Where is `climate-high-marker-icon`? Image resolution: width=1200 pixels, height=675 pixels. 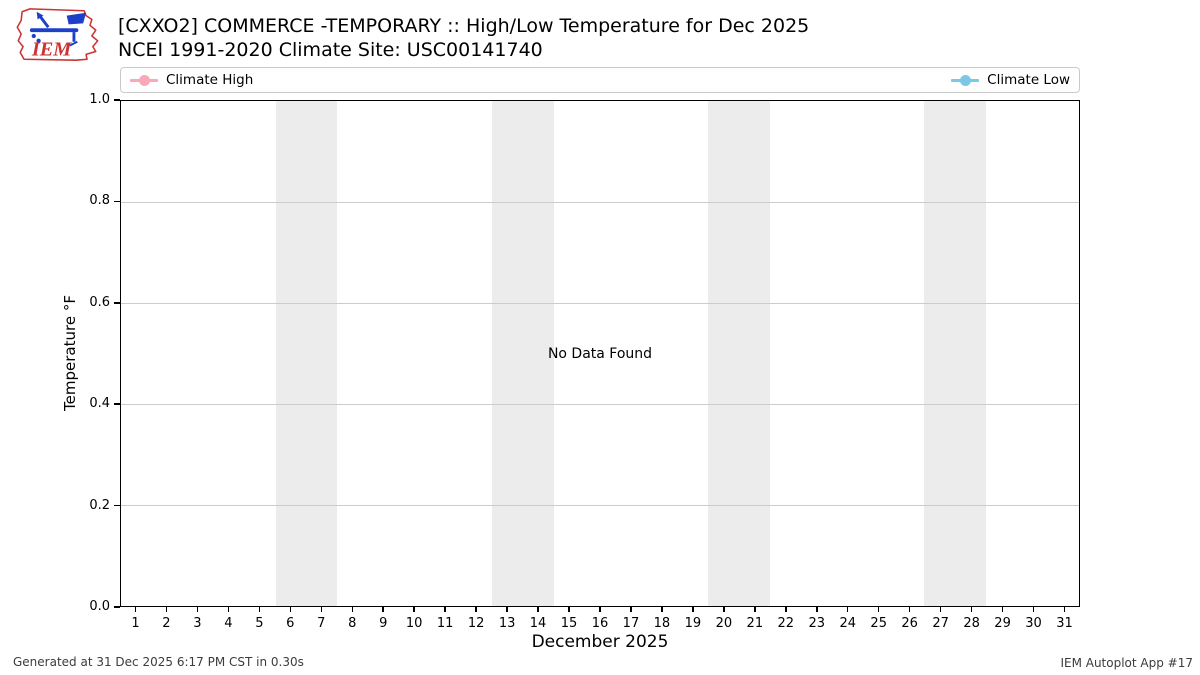 climate-high-marker-icon is located at coordinates (144, 80).